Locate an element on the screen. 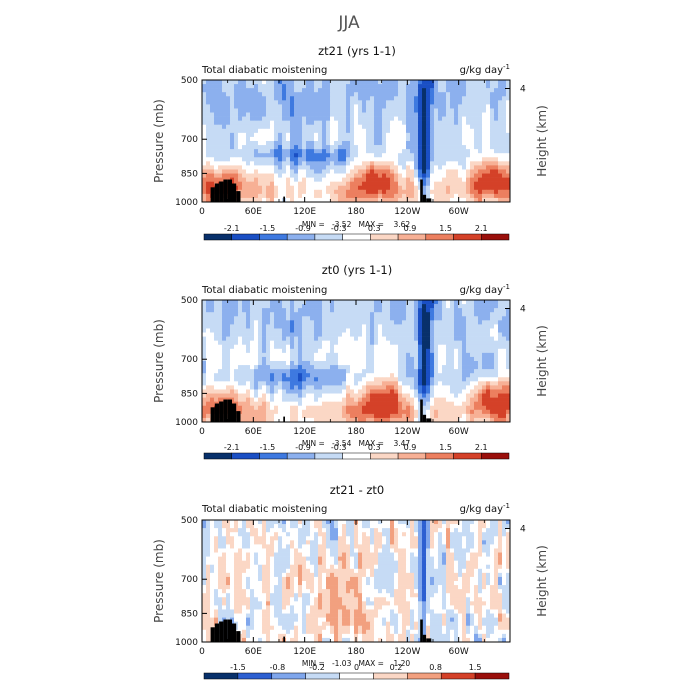 The height and width of the screenshot is (700, 700). colorbar-label: -1.5 is located at coordinates (268, 447).